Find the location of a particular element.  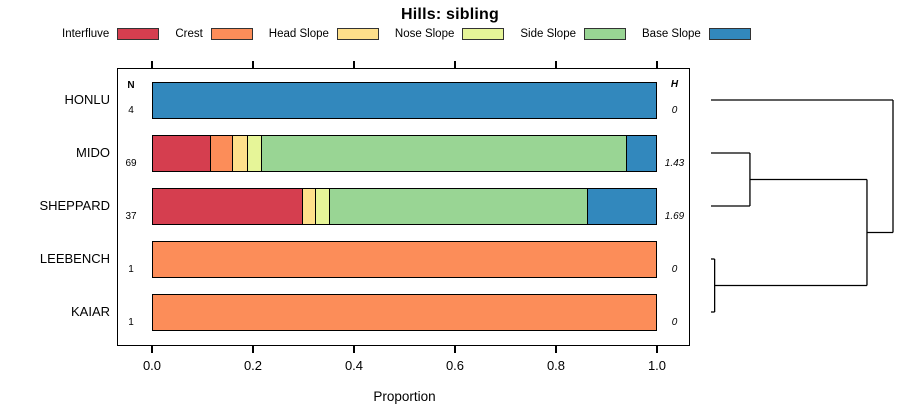

legend-item-head-slope: Head Slope is located at coordinates (324, 34).